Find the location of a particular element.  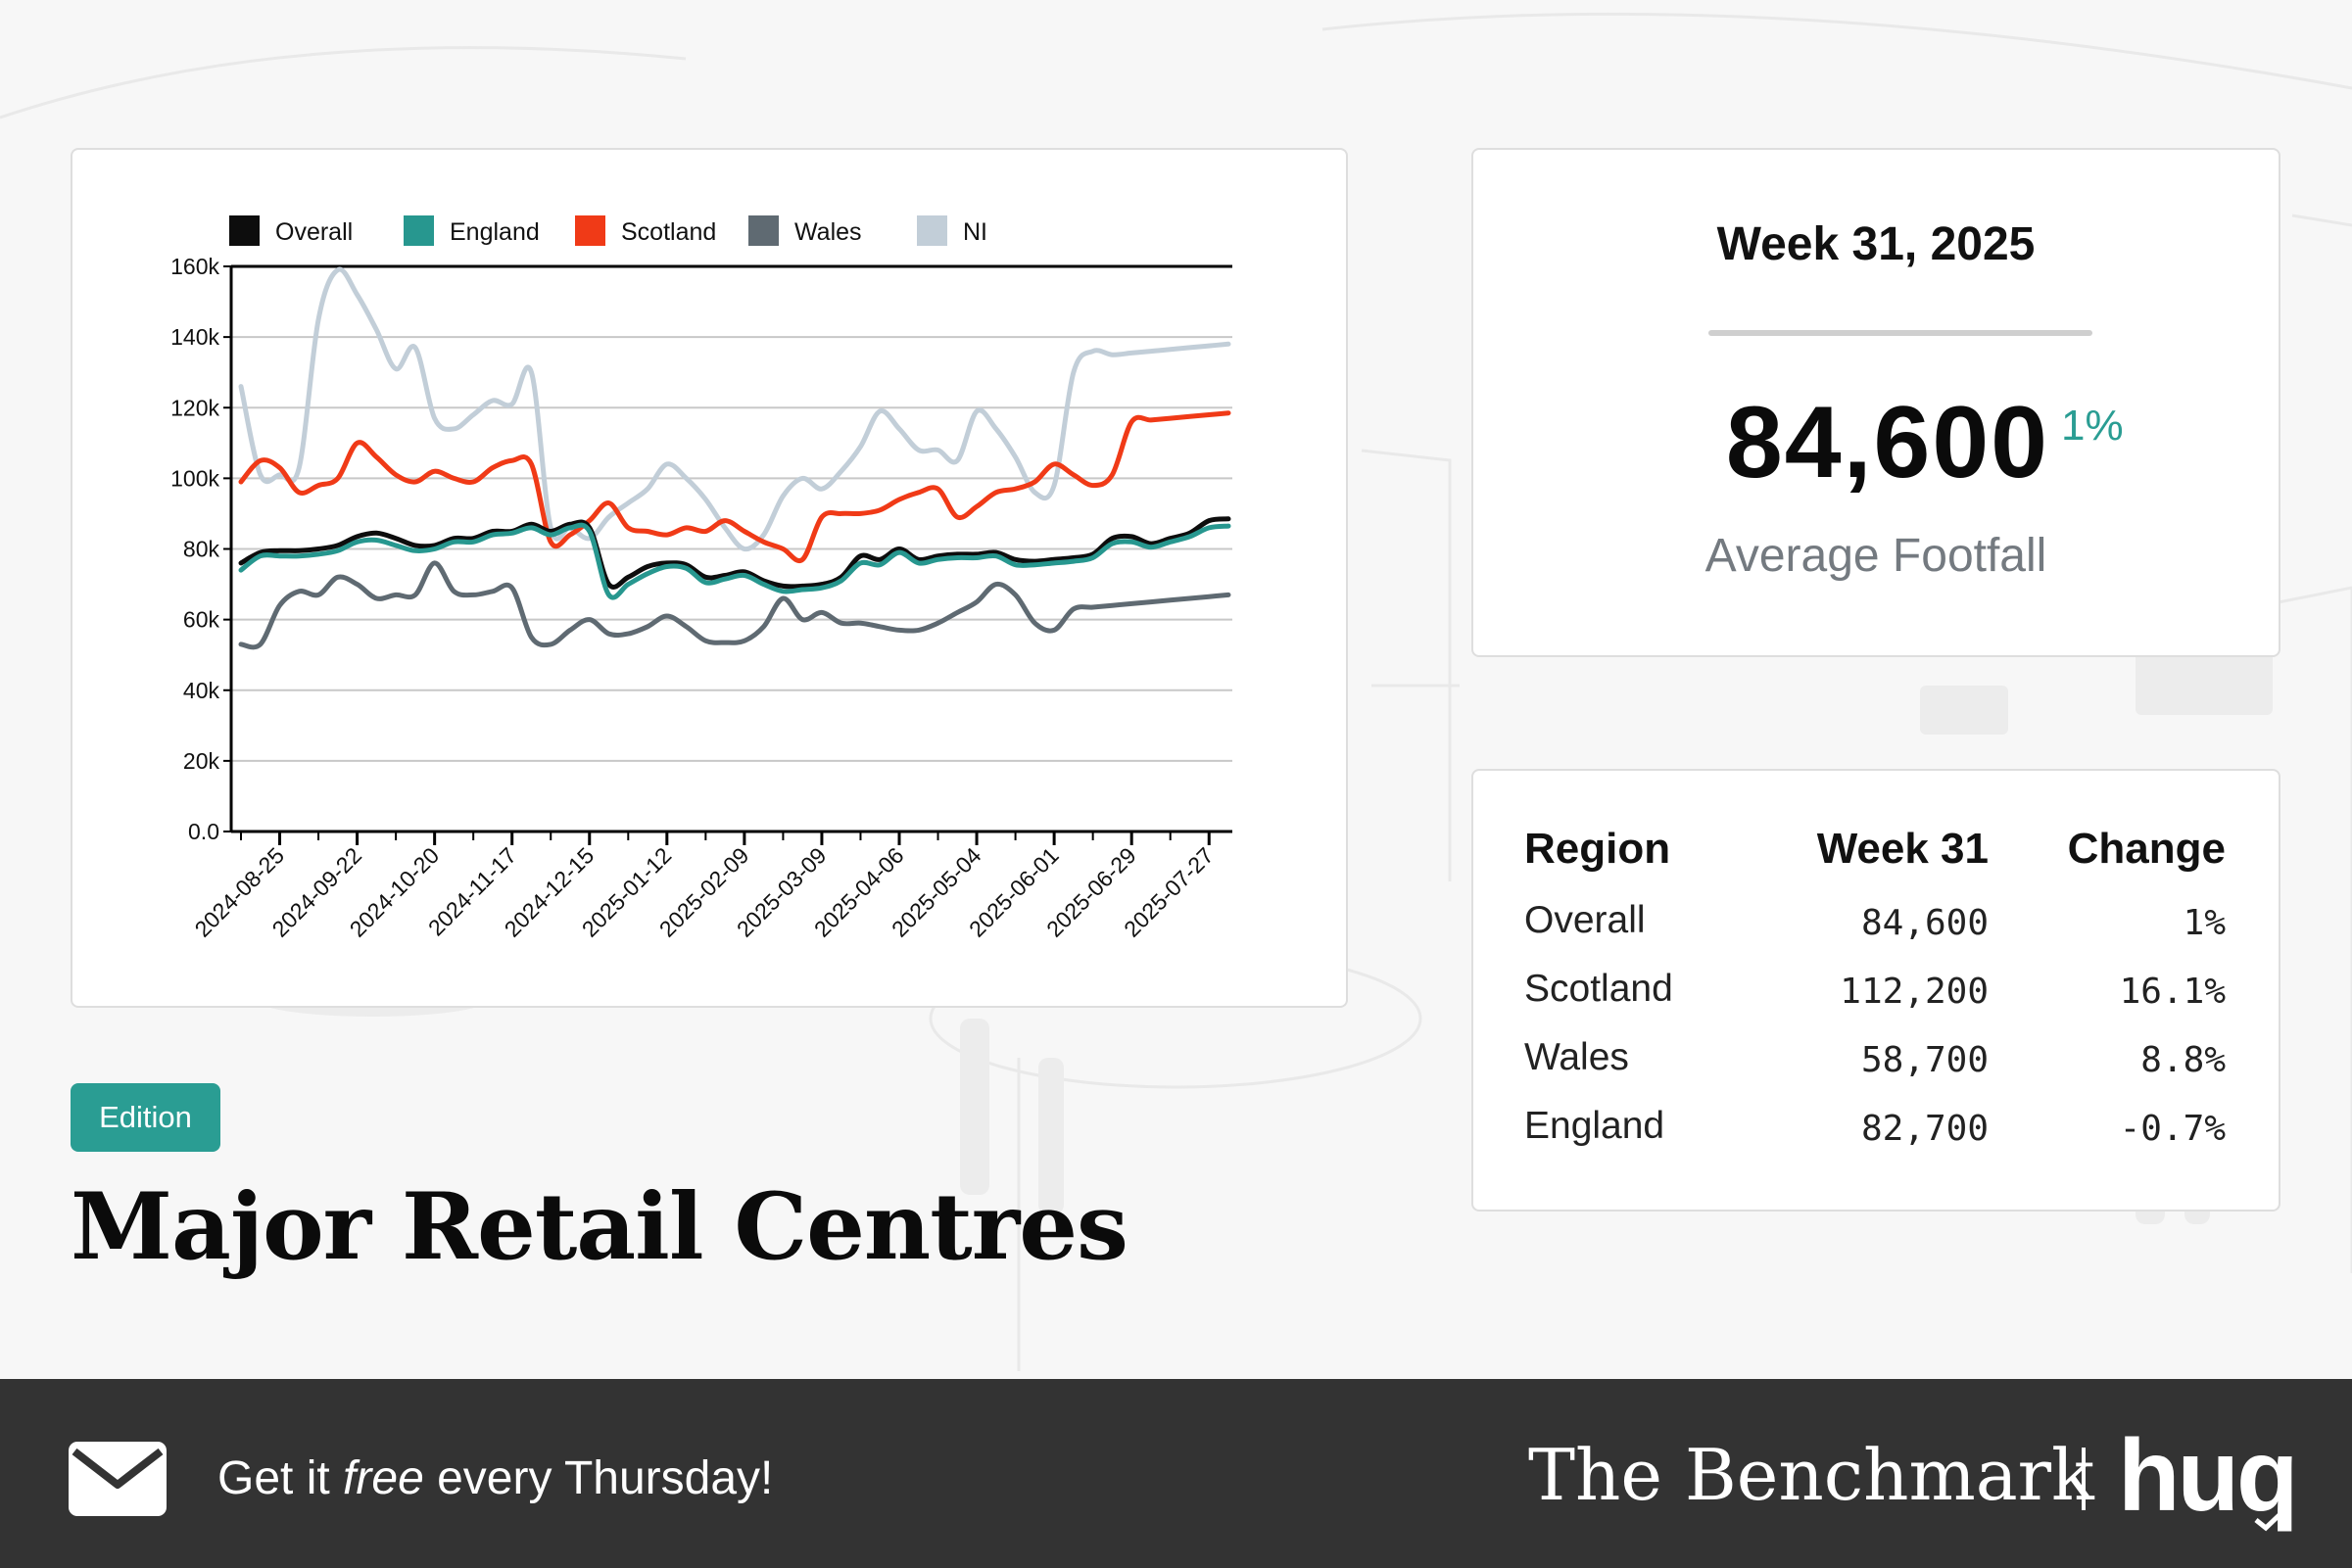

table-row-change: 8.8% is located at coordinates (2183, 1060).